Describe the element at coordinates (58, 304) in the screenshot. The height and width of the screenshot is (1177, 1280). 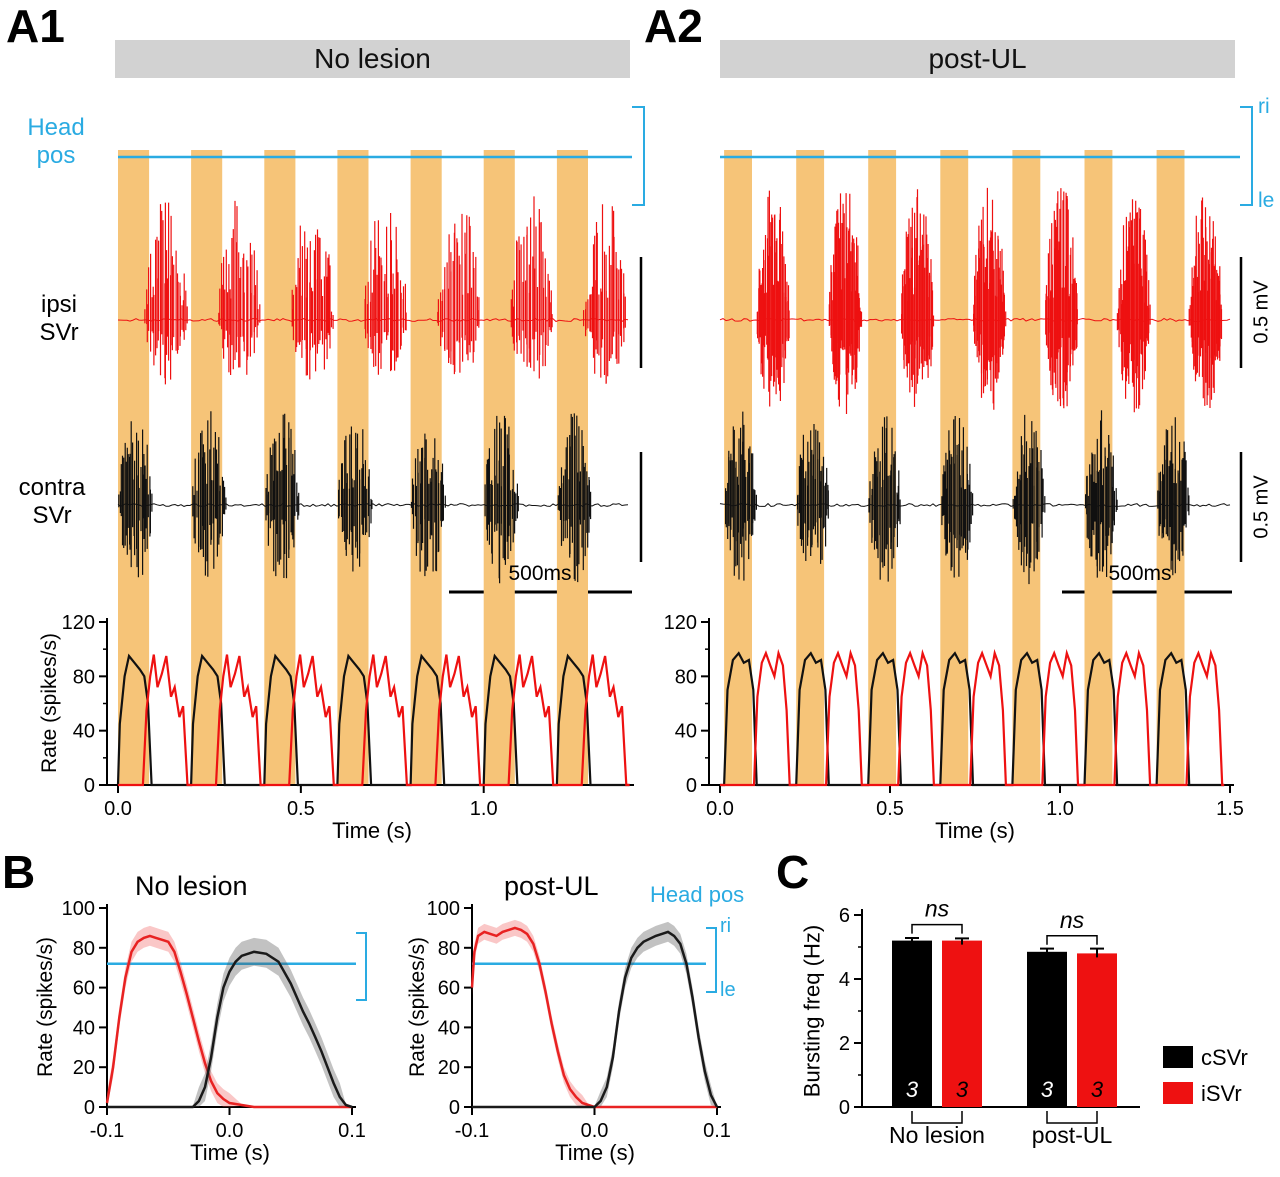
I see `ipsi-svr-label-line1: ipsi` at that location.